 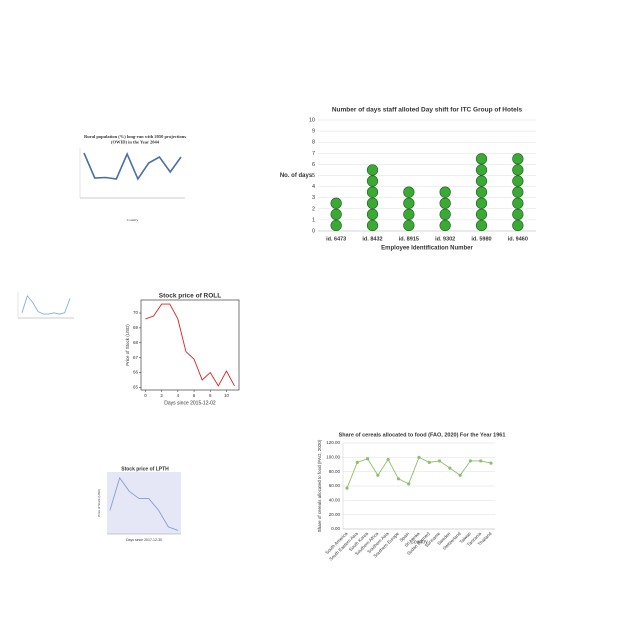 I want to click on x-tick-label: id. 9460, so click(x=518, y=239).